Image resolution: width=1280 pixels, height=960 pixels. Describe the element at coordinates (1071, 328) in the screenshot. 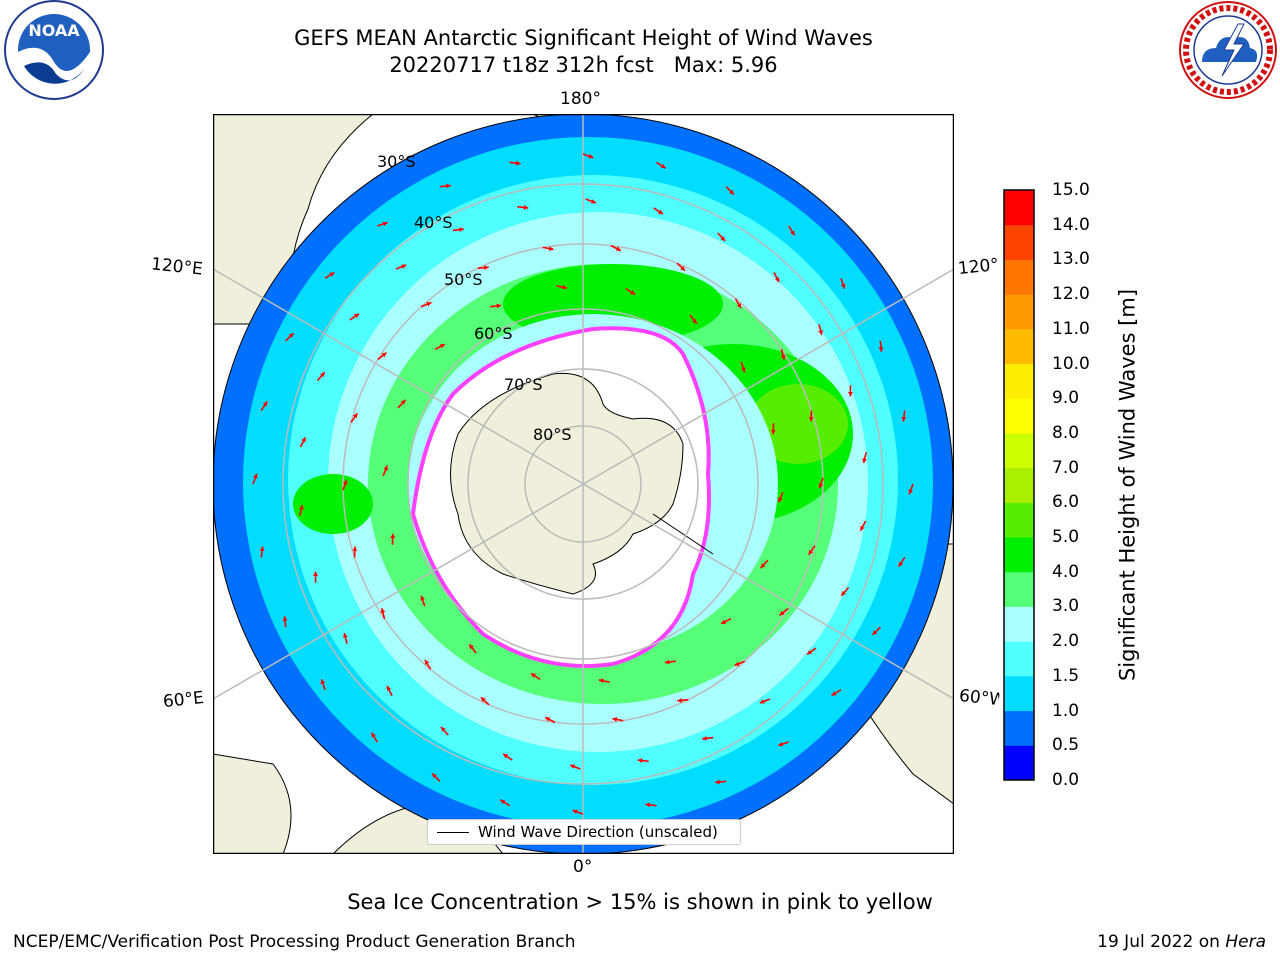

I see `colorbar-tick-label: 11.0` at that location.